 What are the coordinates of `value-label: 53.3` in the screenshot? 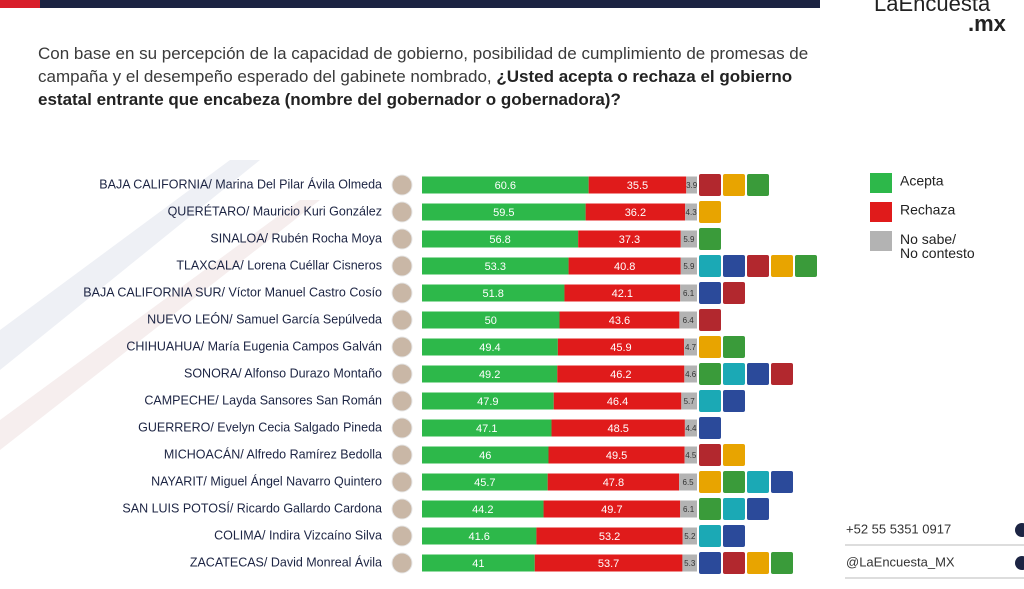 It's located at (495, 267).